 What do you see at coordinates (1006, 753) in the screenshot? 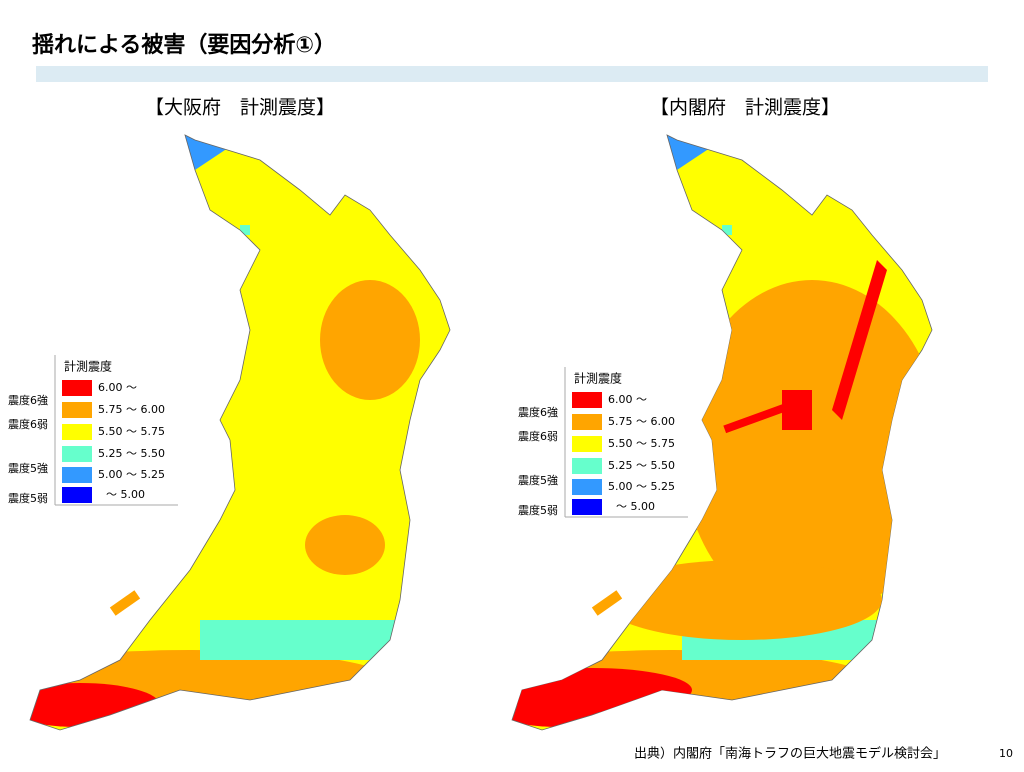
I see `page-number: 10` at bounding box center [1006, 753].